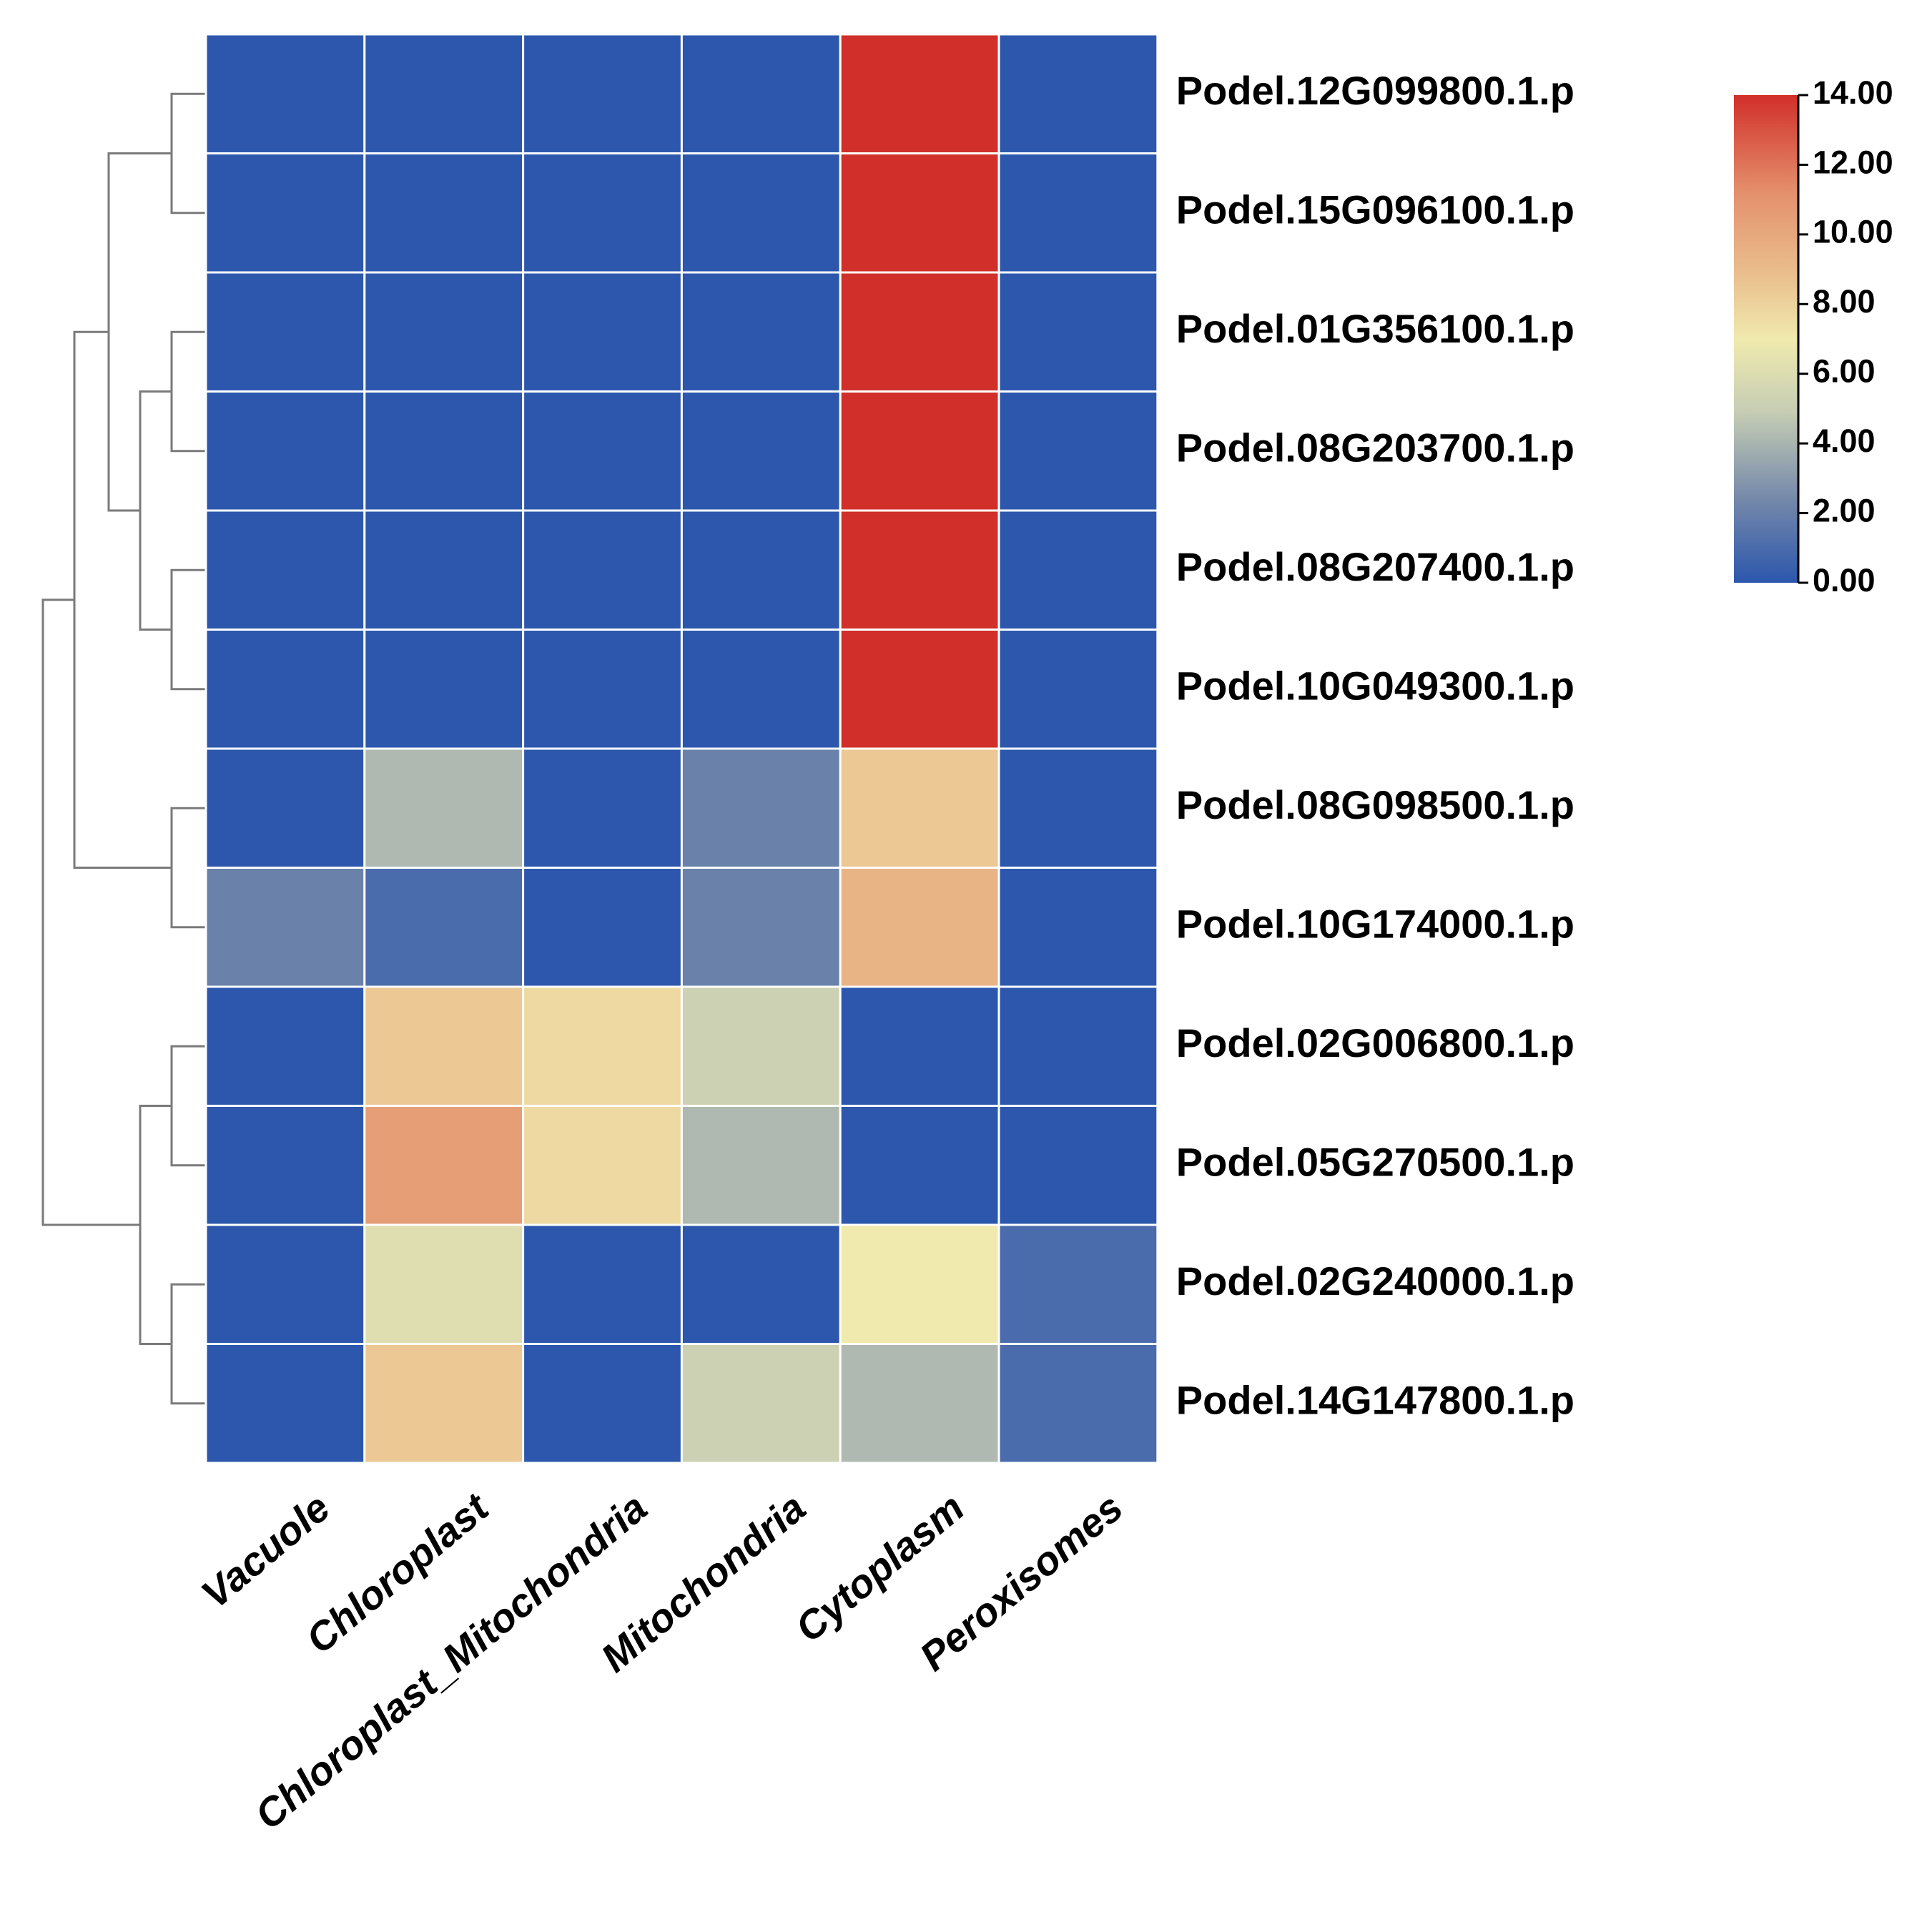 This screenshot has height=1907, width=1932. What do you see at coordinates (1853, 232) in the screenshot?
I see `colorbar-tick-label: 10.00` at bounding box center [1853, 232].